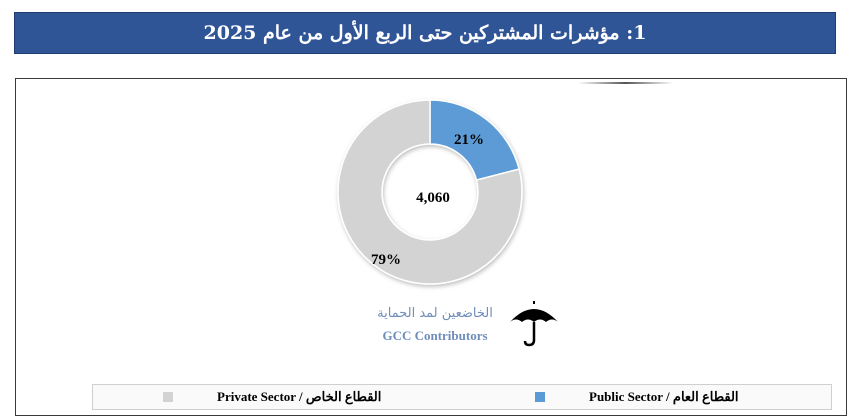  What do you see at coordinates (534, 324) in the screenshot?
I see `umbrella-icon` at bounding box center [534, 324].